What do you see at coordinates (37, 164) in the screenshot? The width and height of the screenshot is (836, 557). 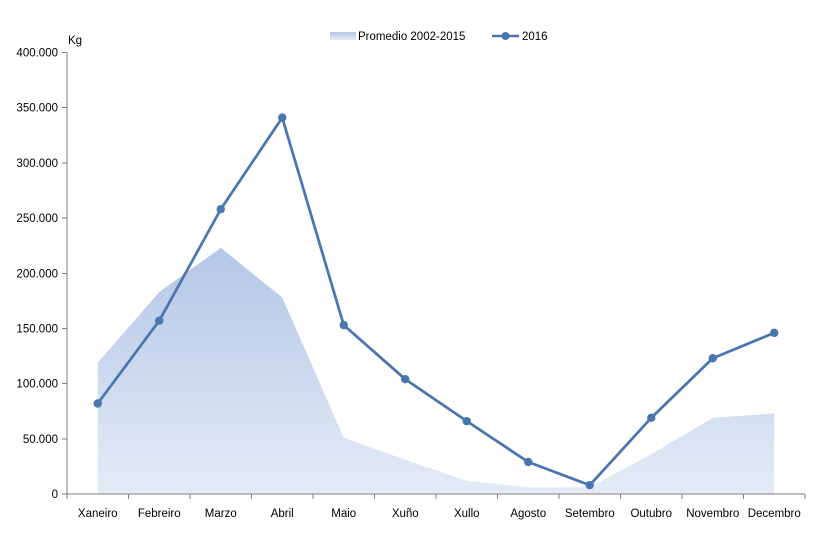 I see `y-tick-label: 300.000` at bounding box center [37, 164].